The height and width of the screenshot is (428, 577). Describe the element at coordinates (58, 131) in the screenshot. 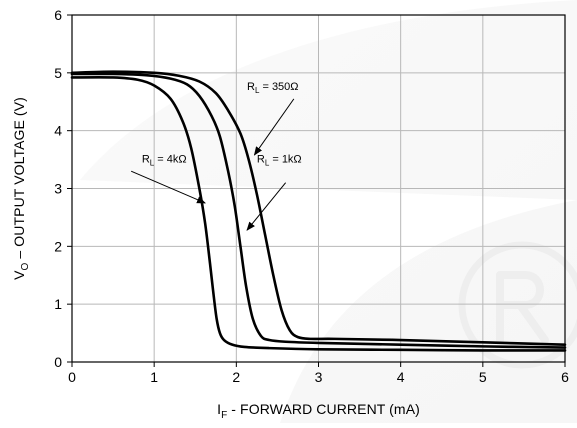

I see `y-tick-label: 4` at that location.